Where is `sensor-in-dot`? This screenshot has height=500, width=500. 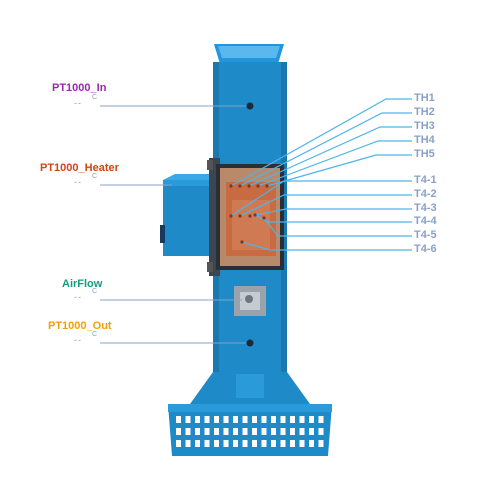
sensor-in-dot is located at coordinates (250, 106).